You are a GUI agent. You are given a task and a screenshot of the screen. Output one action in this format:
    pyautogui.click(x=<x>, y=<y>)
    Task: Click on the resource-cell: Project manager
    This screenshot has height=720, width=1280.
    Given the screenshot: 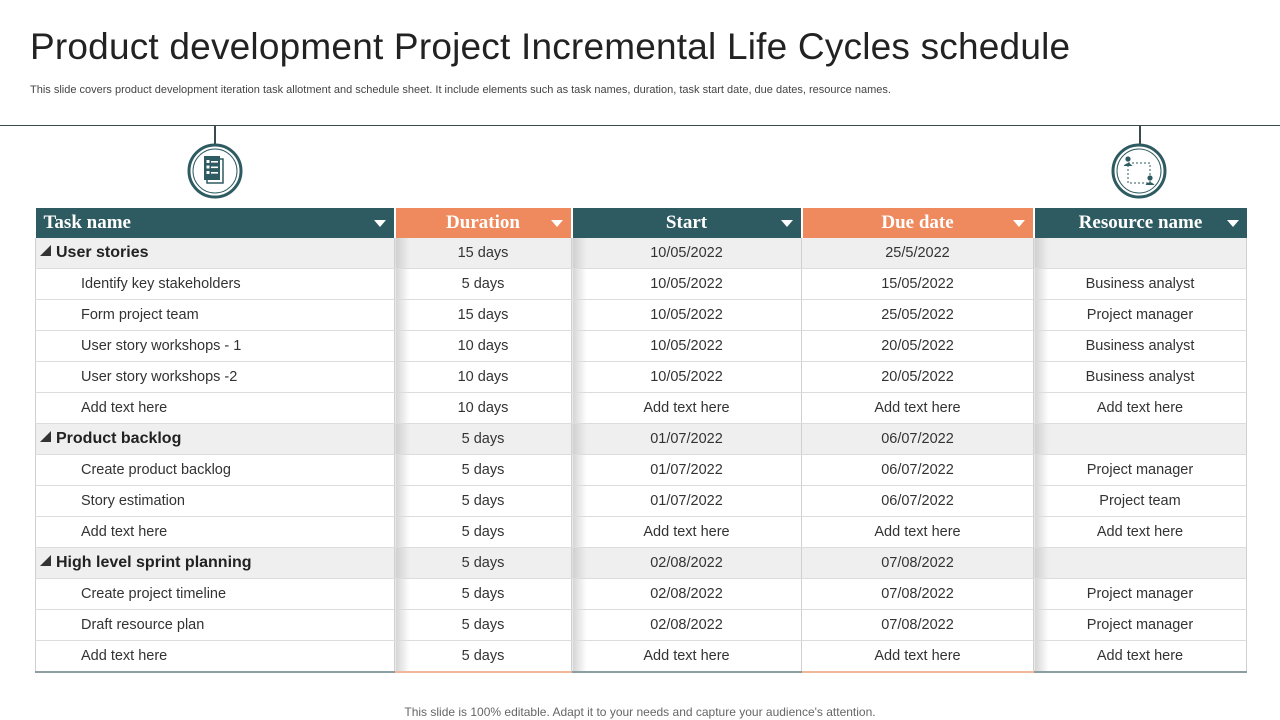 What is the action you would take?
    pyautogui.click(x=1140, y=470)
    